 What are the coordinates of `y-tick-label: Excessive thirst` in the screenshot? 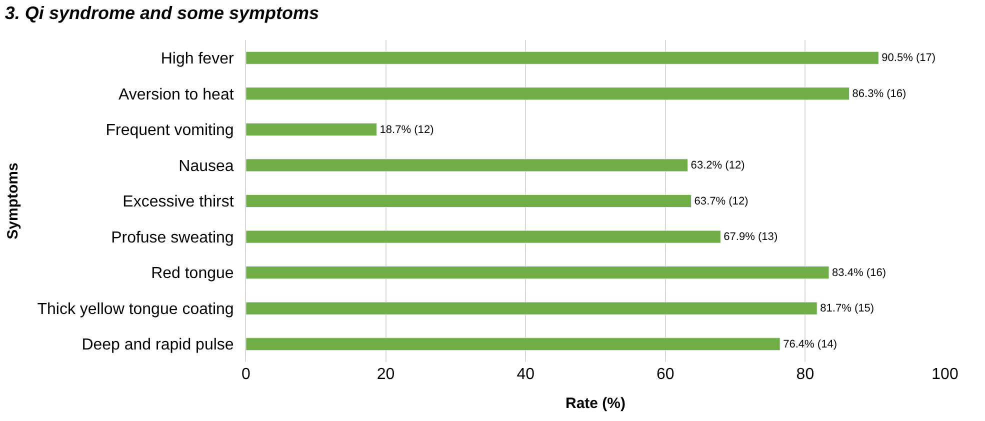 It's located at (178, 202).